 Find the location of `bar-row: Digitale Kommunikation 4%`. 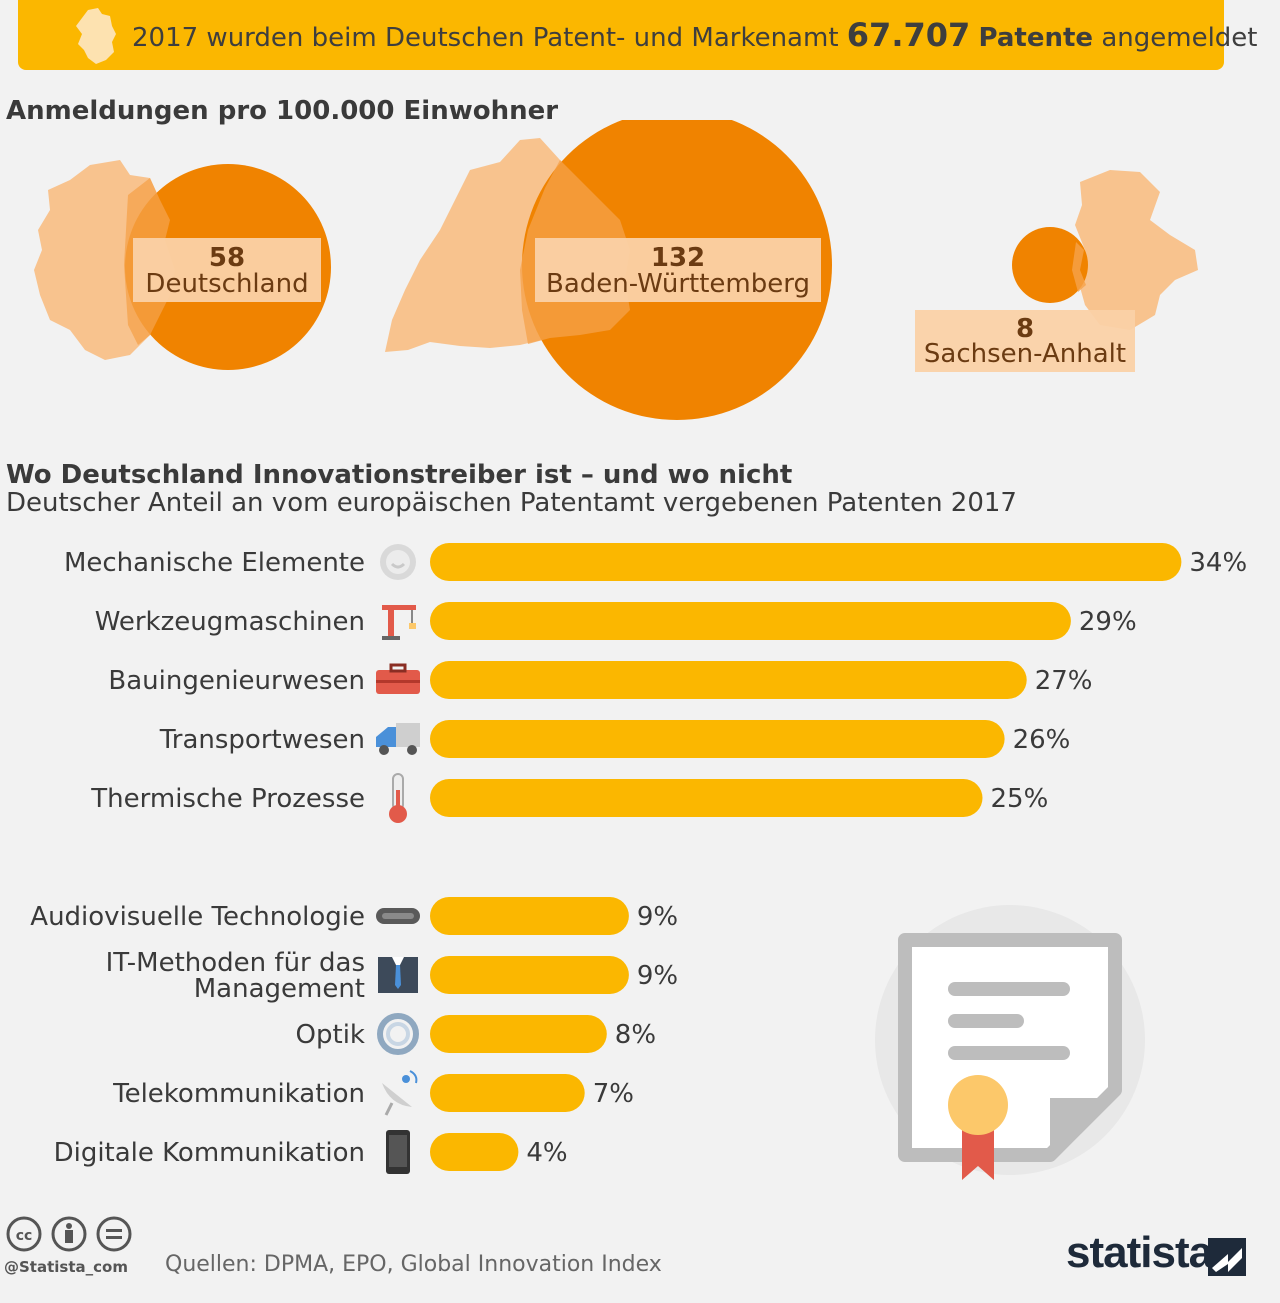

bar-row: Digitale Kommunikation 4% is located at coordinates (311, 1152).